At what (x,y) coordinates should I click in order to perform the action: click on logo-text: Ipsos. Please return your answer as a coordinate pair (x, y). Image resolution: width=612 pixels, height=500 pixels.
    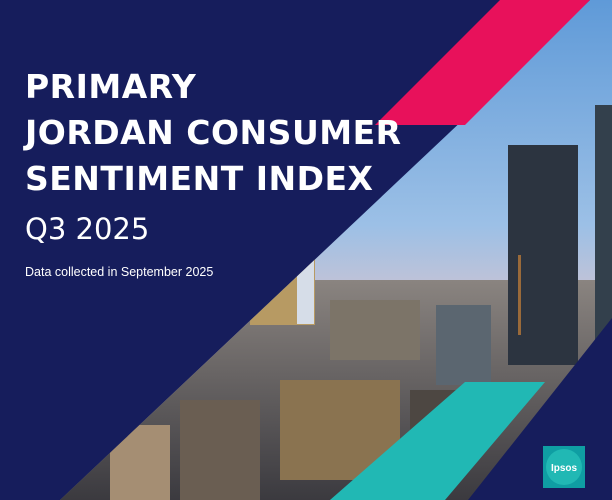
    Looking at the image, I should click on (564, 468).